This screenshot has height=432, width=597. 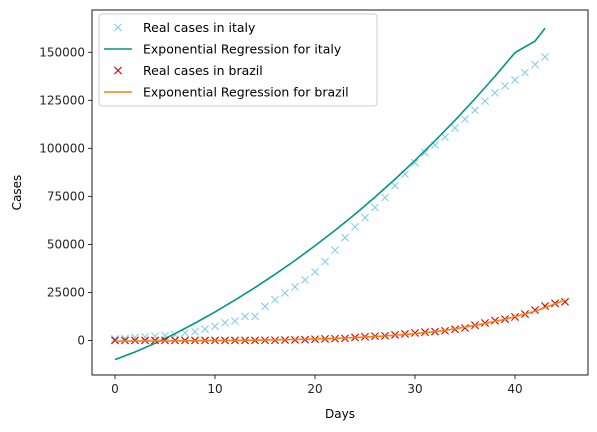 What do you see at coordinates (115, 389) in the screenshot?
I see `x-tick-label: 0` at bounding box center [115, 389].